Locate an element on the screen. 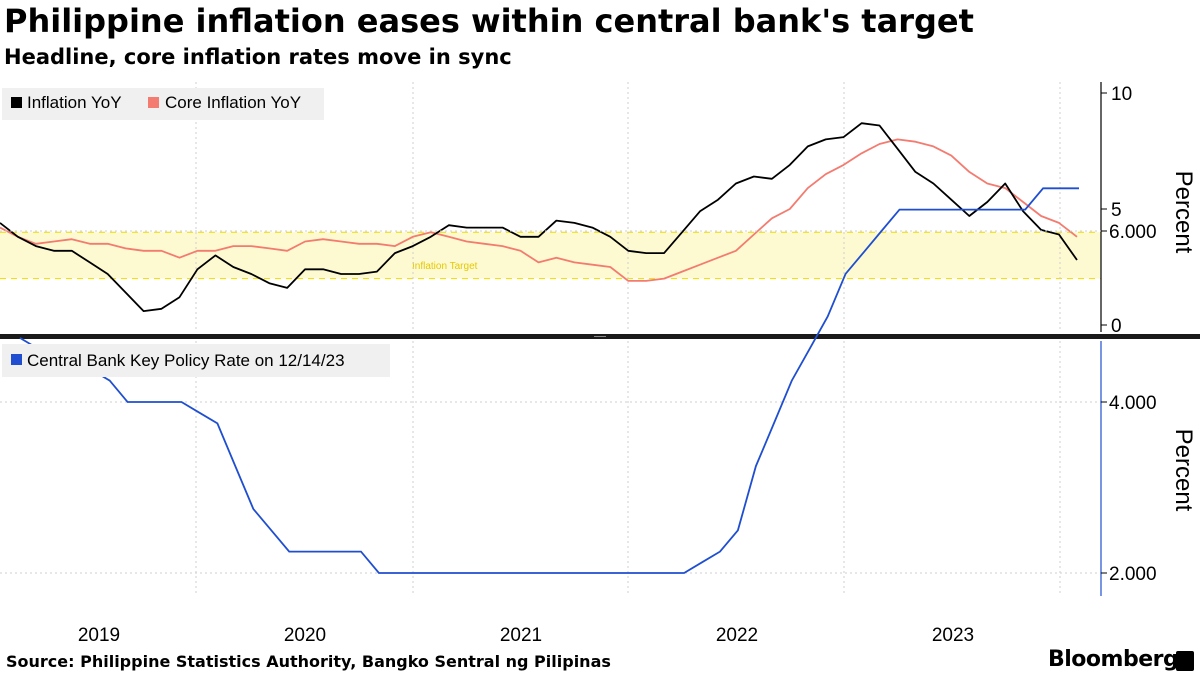 This screenshot has width=1200, height=675. legend-swatch-inflation is located at coordinates (16, 102).